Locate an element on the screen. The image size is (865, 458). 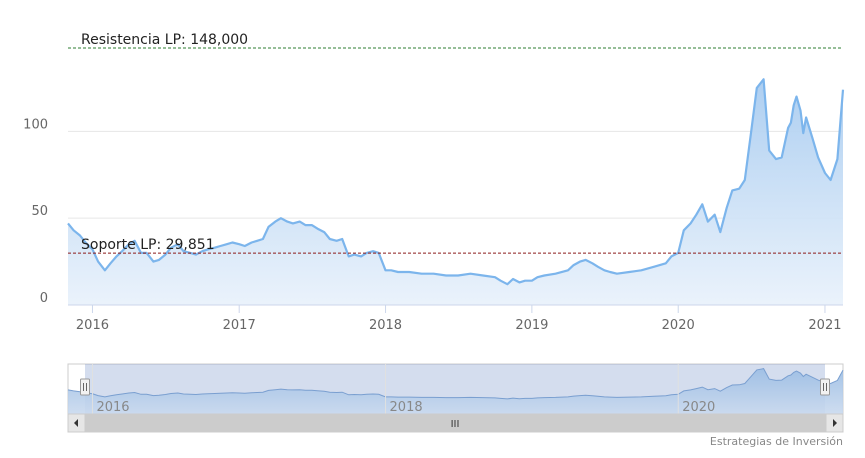
navigator-x-label: 2020 is located at coordinates (698, 407).